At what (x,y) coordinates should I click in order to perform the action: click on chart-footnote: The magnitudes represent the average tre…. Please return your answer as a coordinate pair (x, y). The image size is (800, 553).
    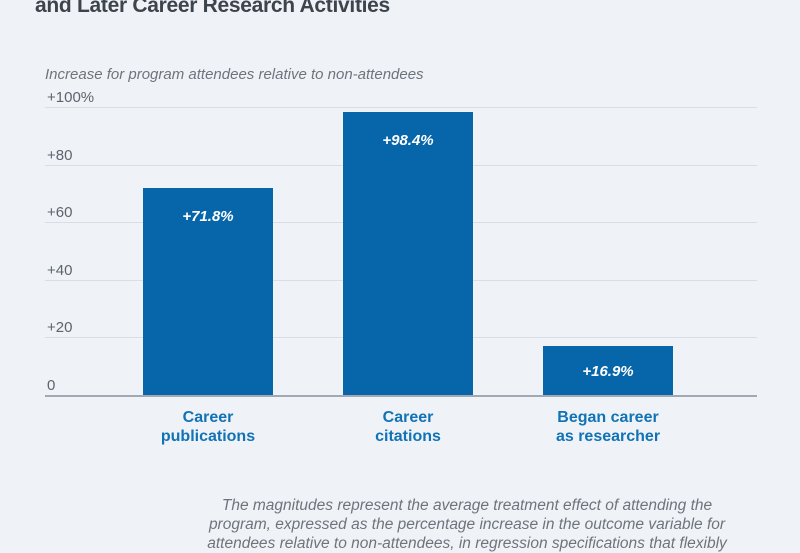
    Looking at the image, I should click on (467, 524).